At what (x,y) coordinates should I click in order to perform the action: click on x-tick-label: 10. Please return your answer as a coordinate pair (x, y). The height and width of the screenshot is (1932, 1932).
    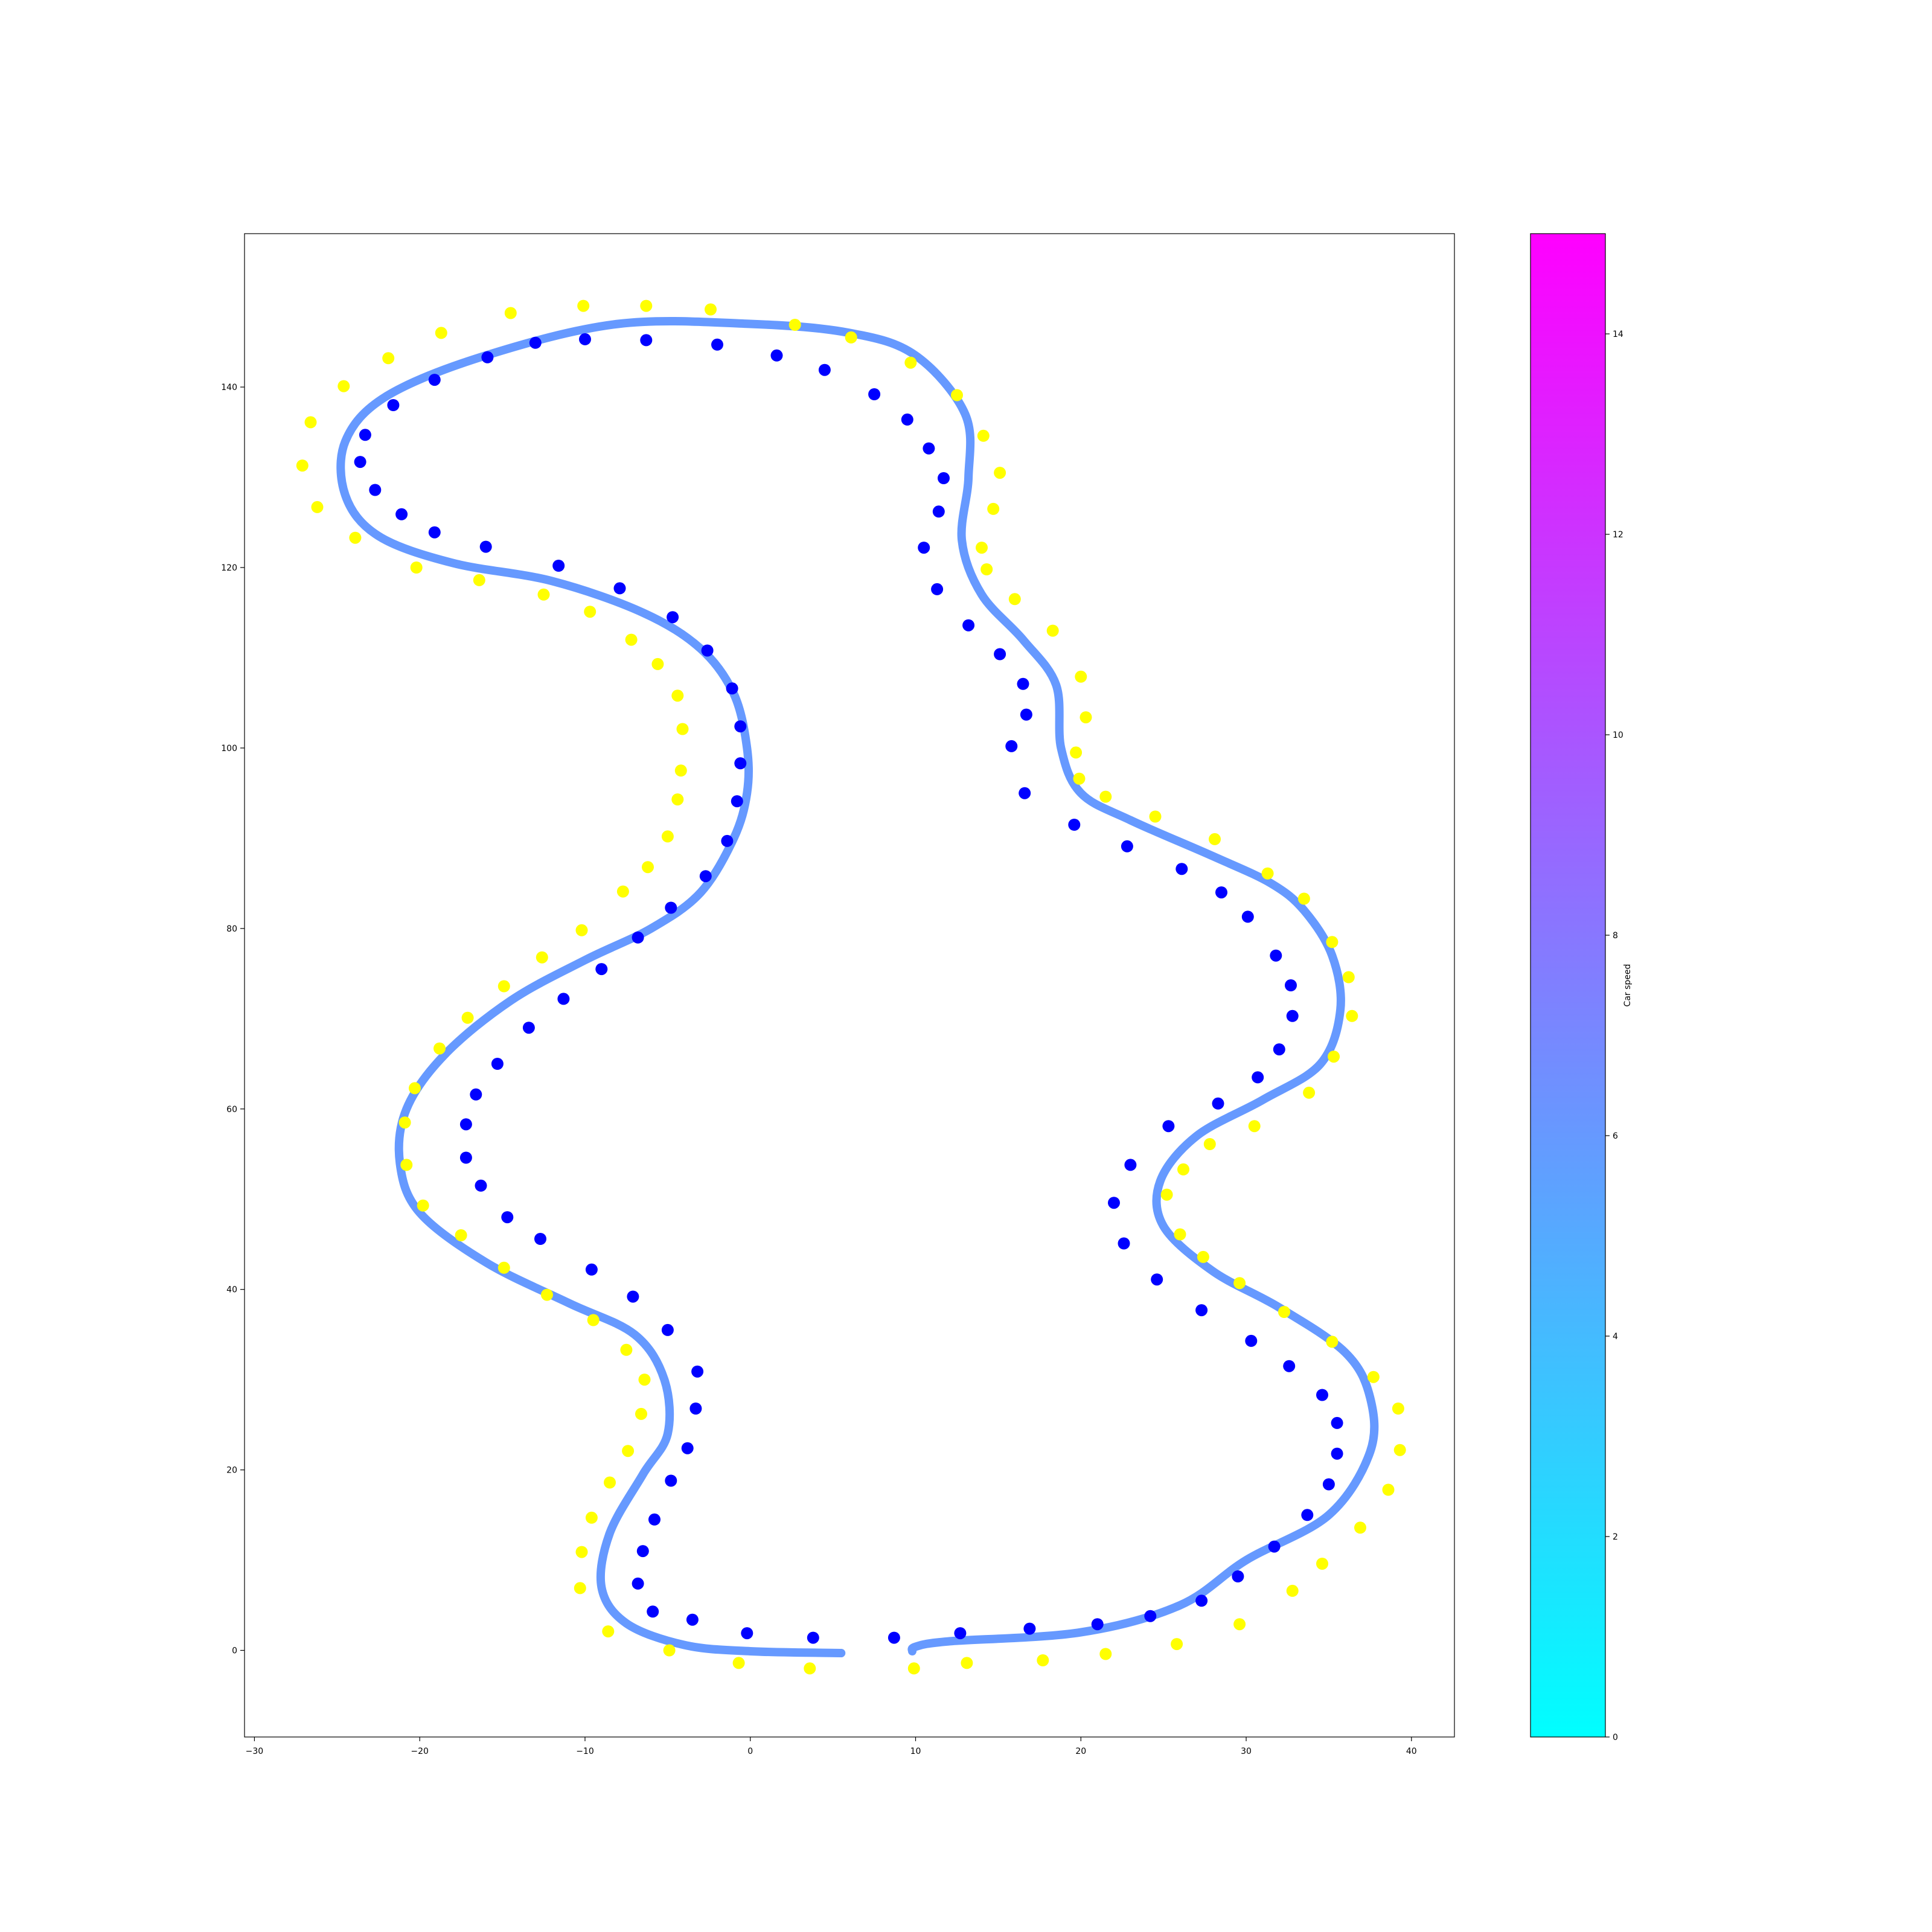
    Looking at the image, I should click on (916, 1752).